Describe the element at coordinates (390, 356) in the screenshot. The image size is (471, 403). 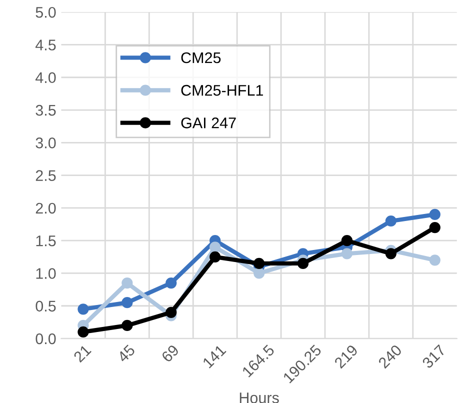
I see `x-tick-label: 240` at that location.